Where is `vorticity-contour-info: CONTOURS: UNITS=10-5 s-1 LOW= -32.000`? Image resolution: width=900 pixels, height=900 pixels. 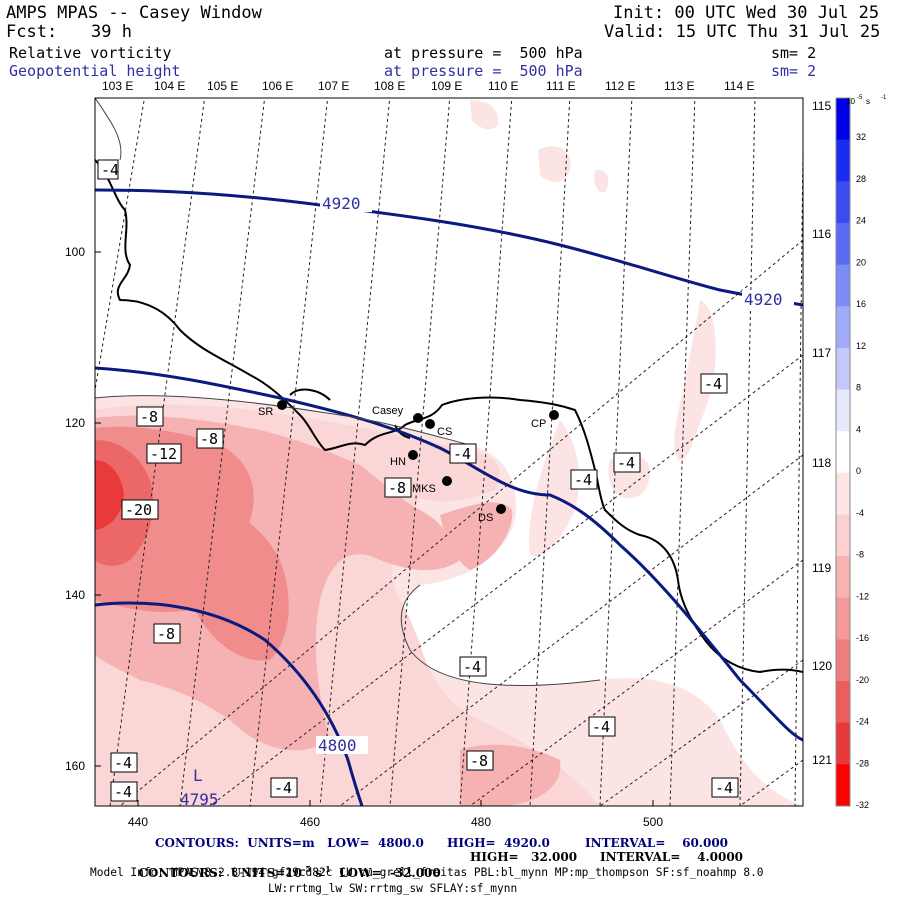 vorticity-contour-info: CONTOURS: UNITS=10-5 s-1 LOW= -32.000 is located at coordinates (289, 872).